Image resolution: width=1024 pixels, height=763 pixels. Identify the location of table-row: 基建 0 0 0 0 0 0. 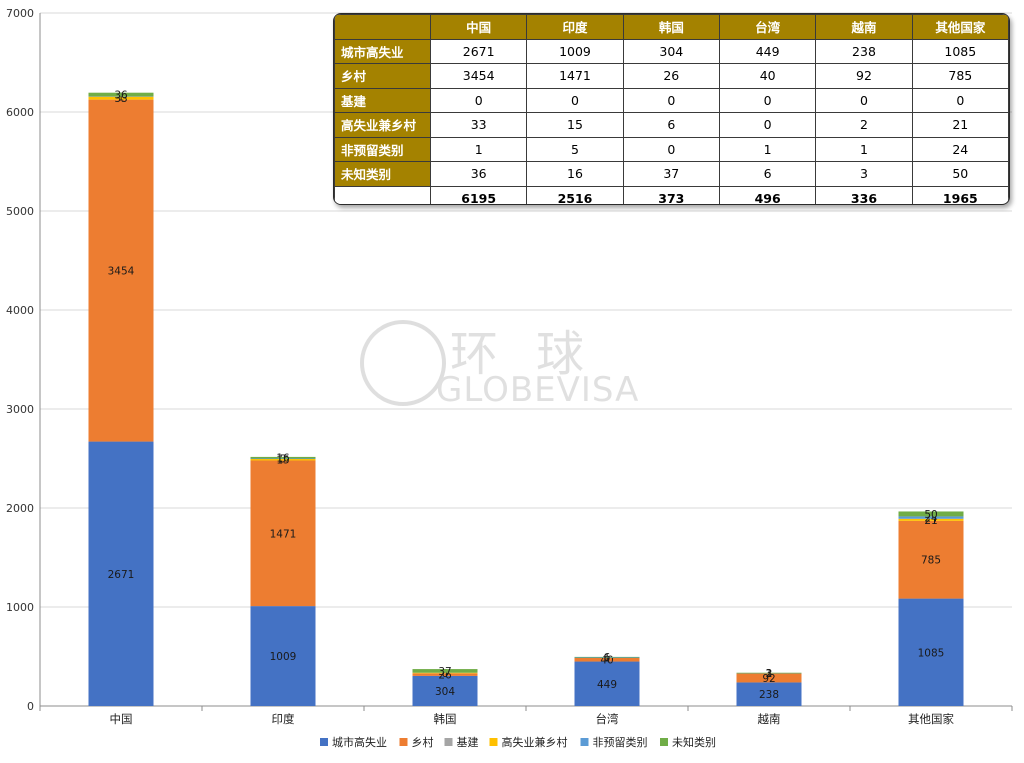
(671, 100).